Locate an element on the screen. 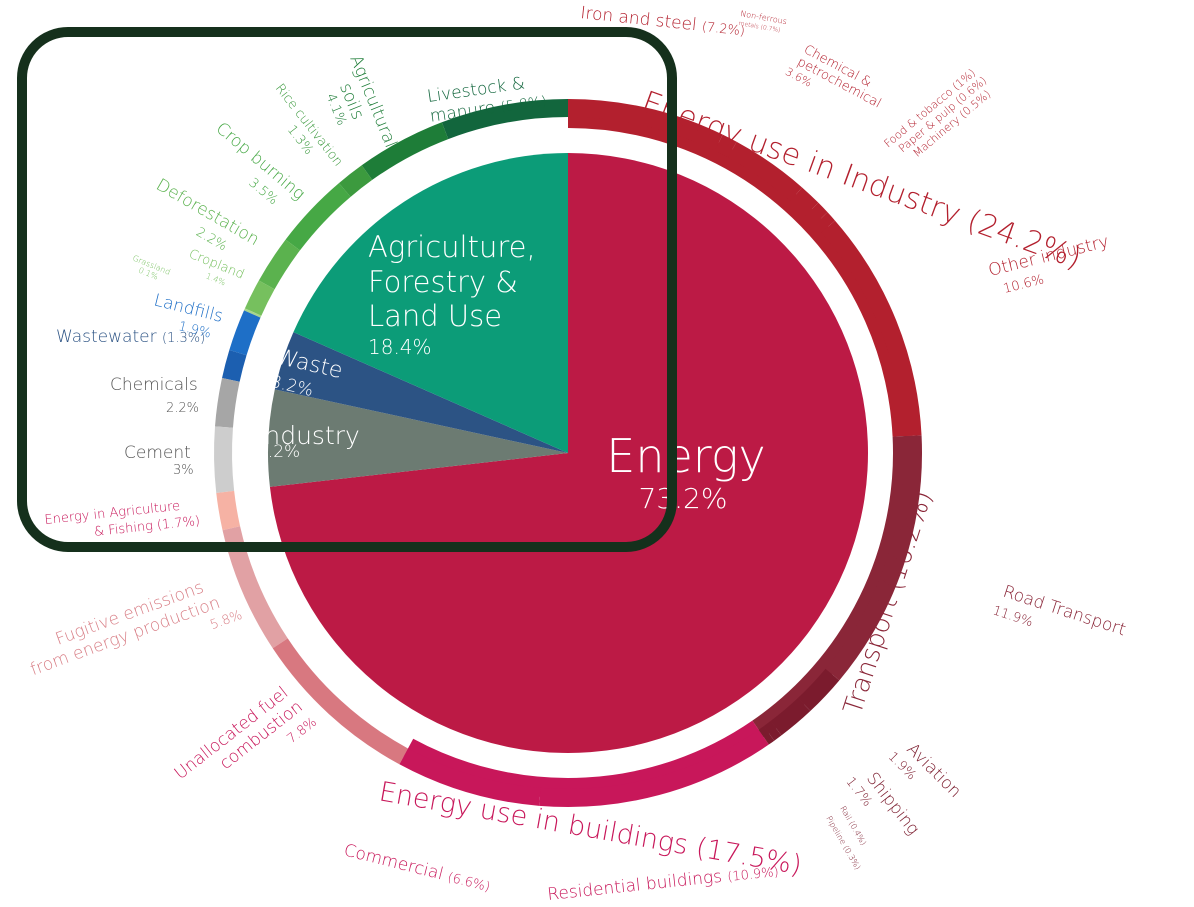 Image resolution: width=1194 pixels, height=907 pixels. group-arc-energy-use-in-buildings is located at coordinates (583, 759).